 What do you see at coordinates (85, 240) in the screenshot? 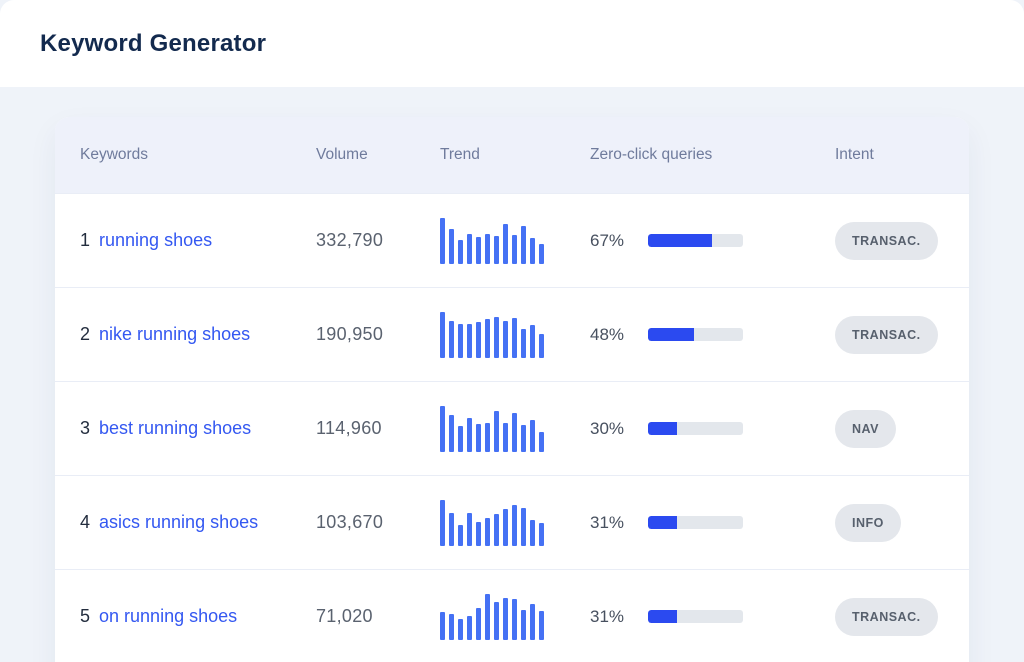
I see `row-rank: 1` at bounding box center [85, 240].